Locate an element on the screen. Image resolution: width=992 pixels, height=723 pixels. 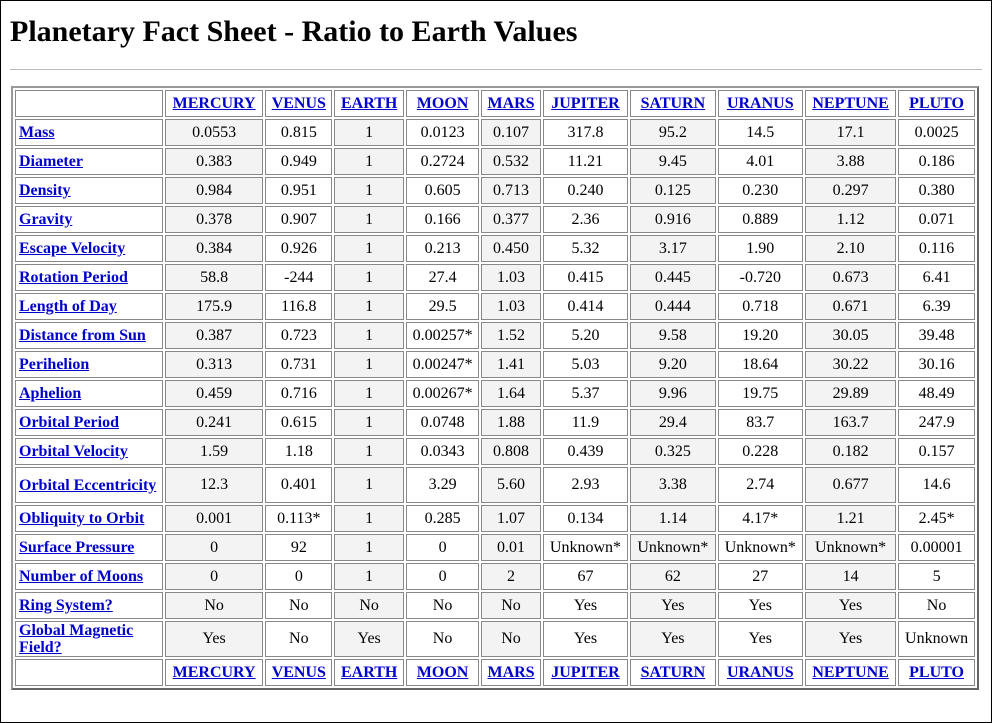
parameter-link: Perihelion is located at coordinates (54, 364).